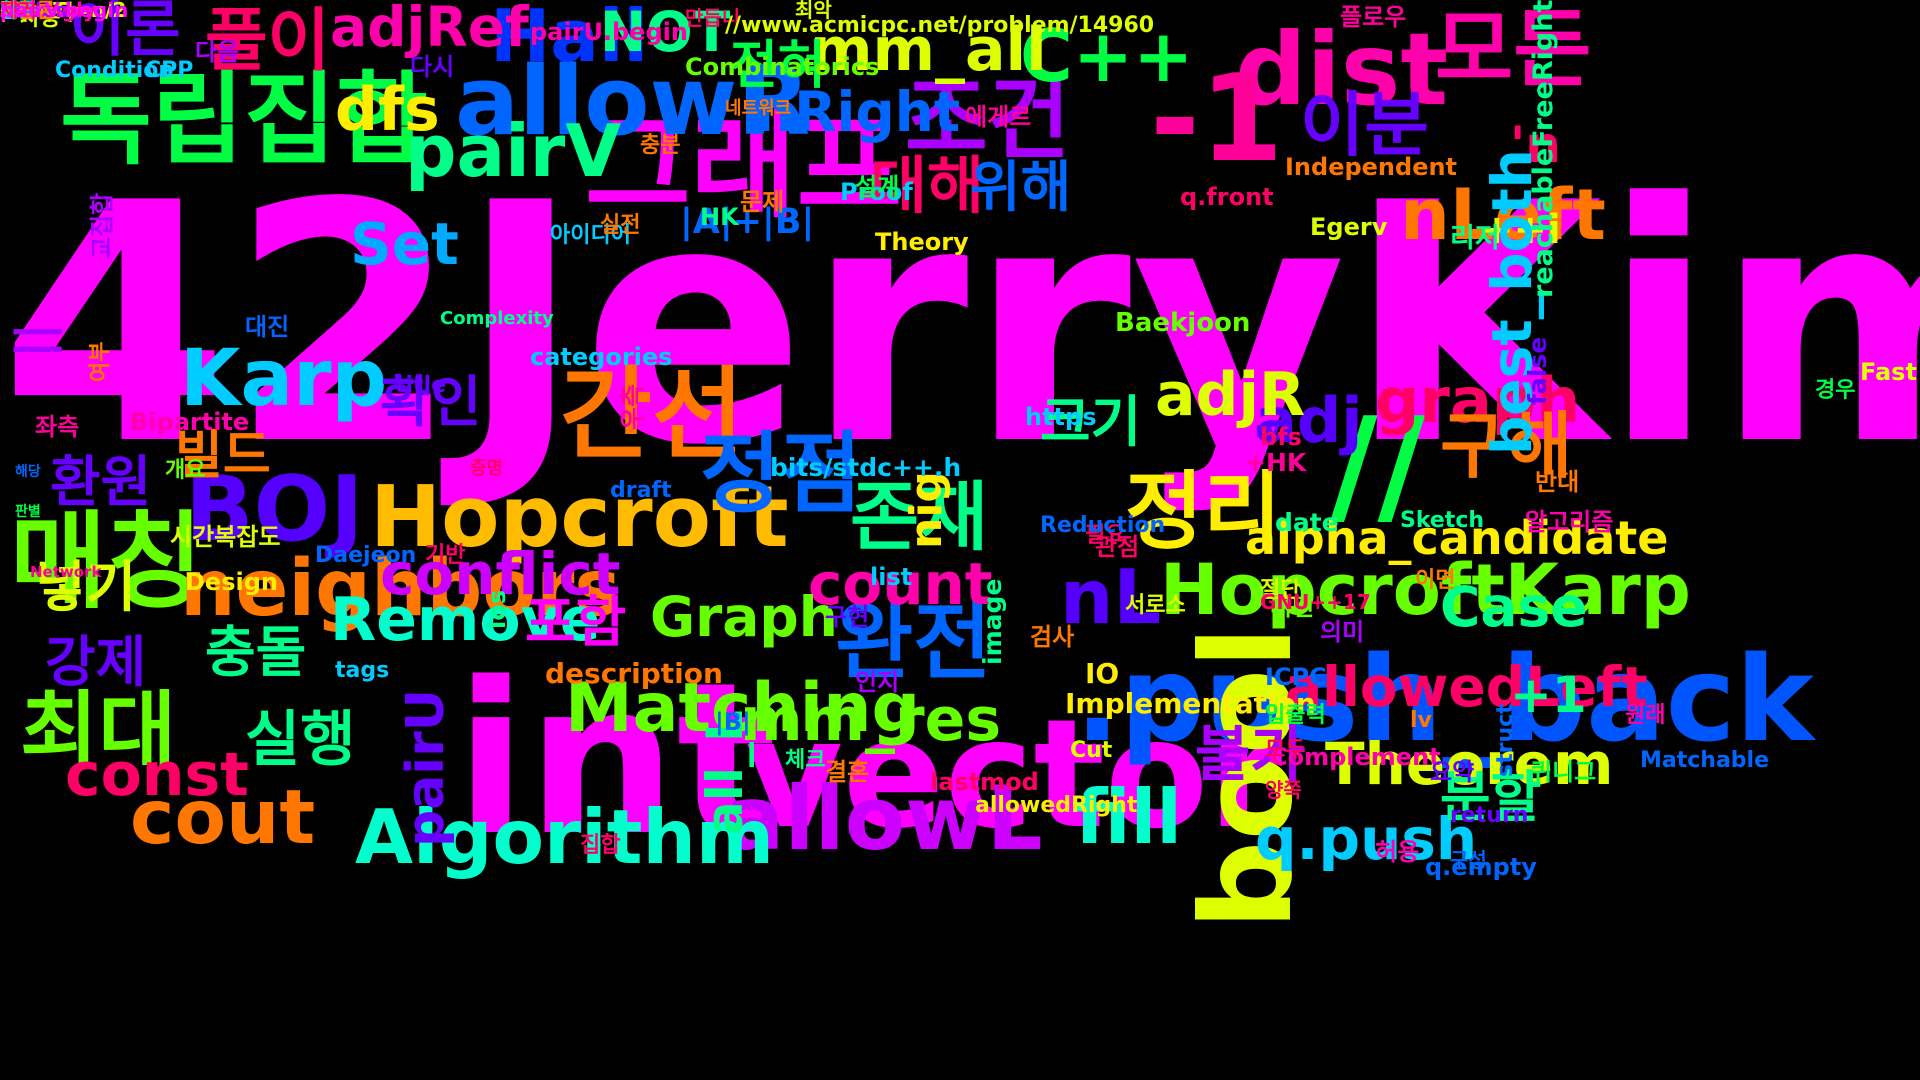 The image size is (1920, 1080). Describe the element at coordinates (500, 574) in the screenshot. I see `cloud-word: conflict` at that location.